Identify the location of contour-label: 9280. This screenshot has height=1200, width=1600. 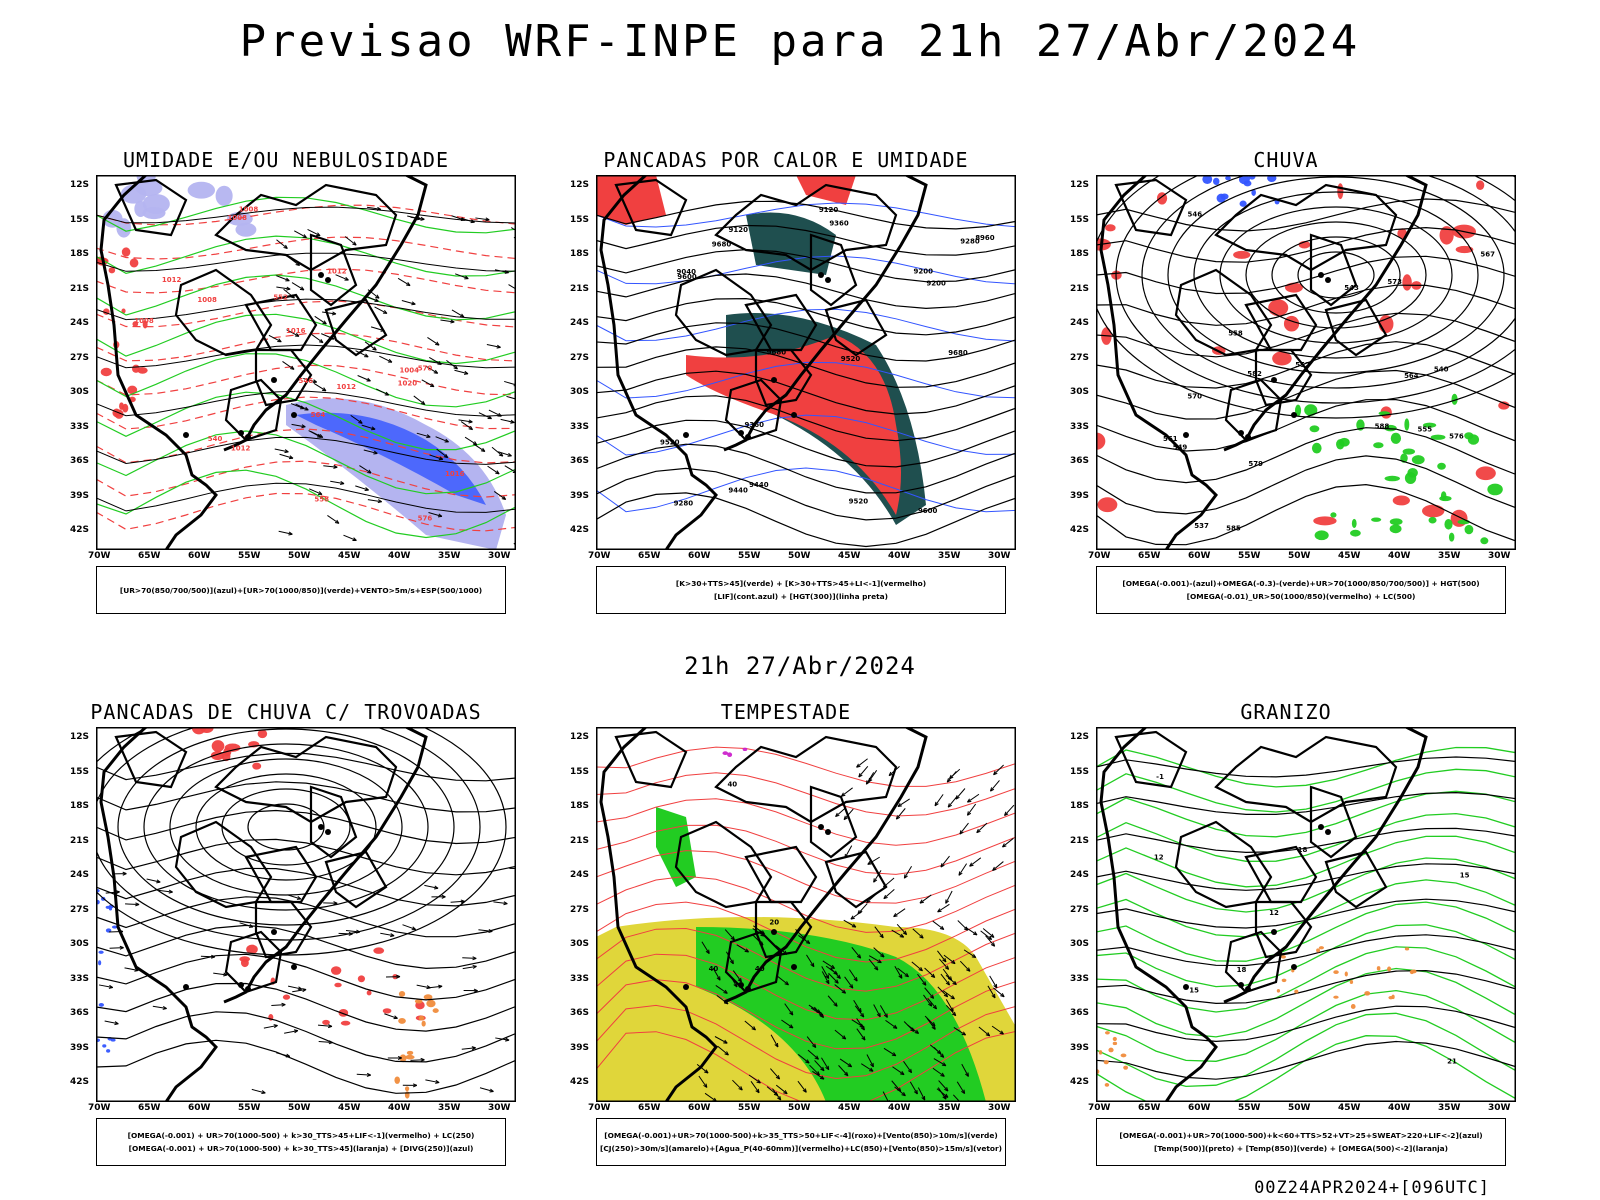
(970, 241).